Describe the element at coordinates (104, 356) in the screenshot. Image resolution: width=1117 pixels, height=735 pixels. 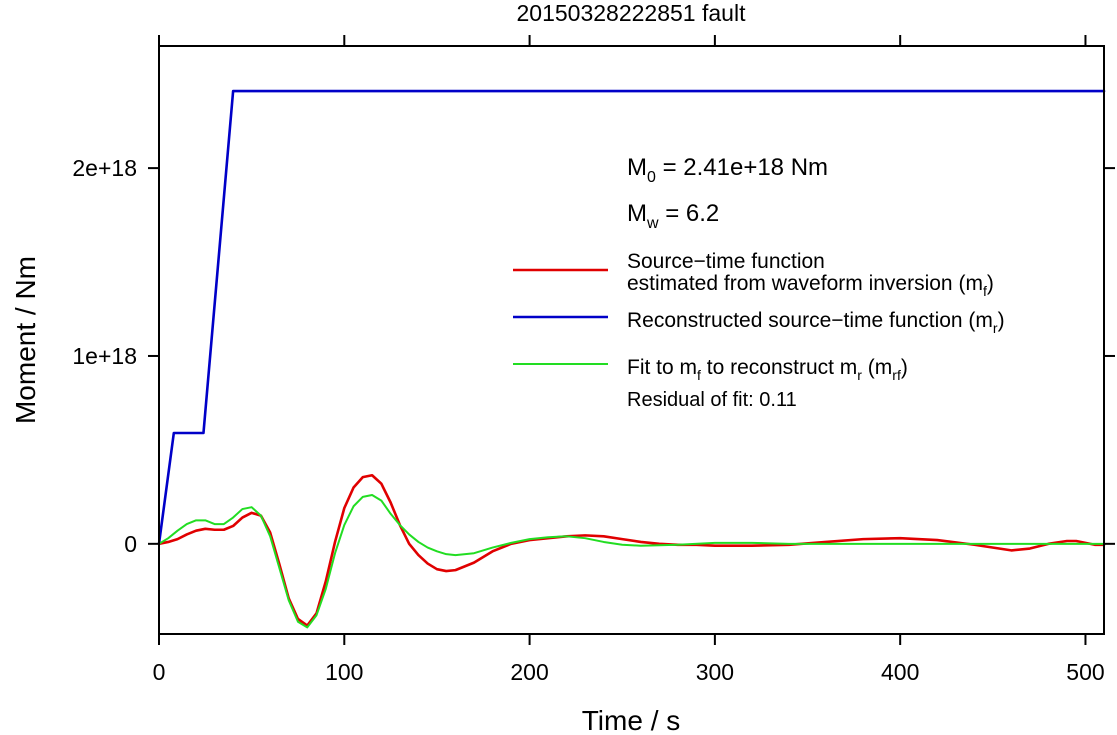
I see `y-tick-label-1: 1e+18` at that location.